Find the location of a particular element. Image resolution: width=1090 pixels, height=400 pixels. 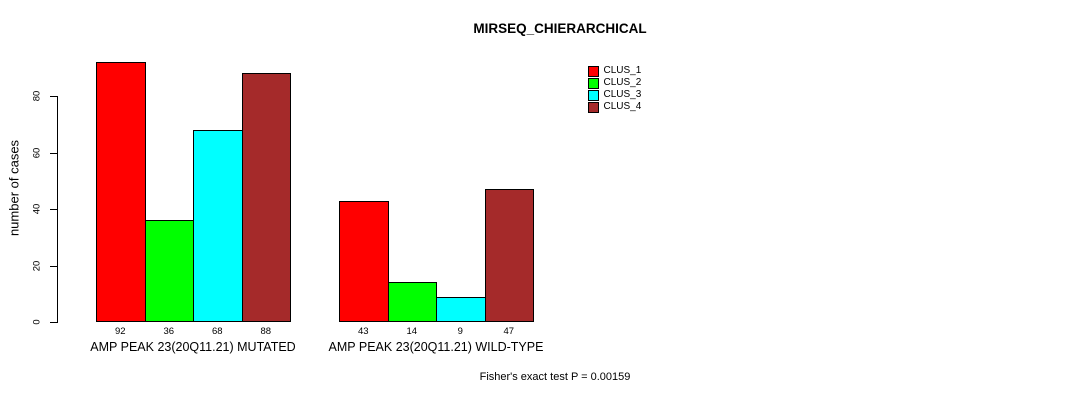

bar-clus_4-group2 is located at coordinates (509, 255).